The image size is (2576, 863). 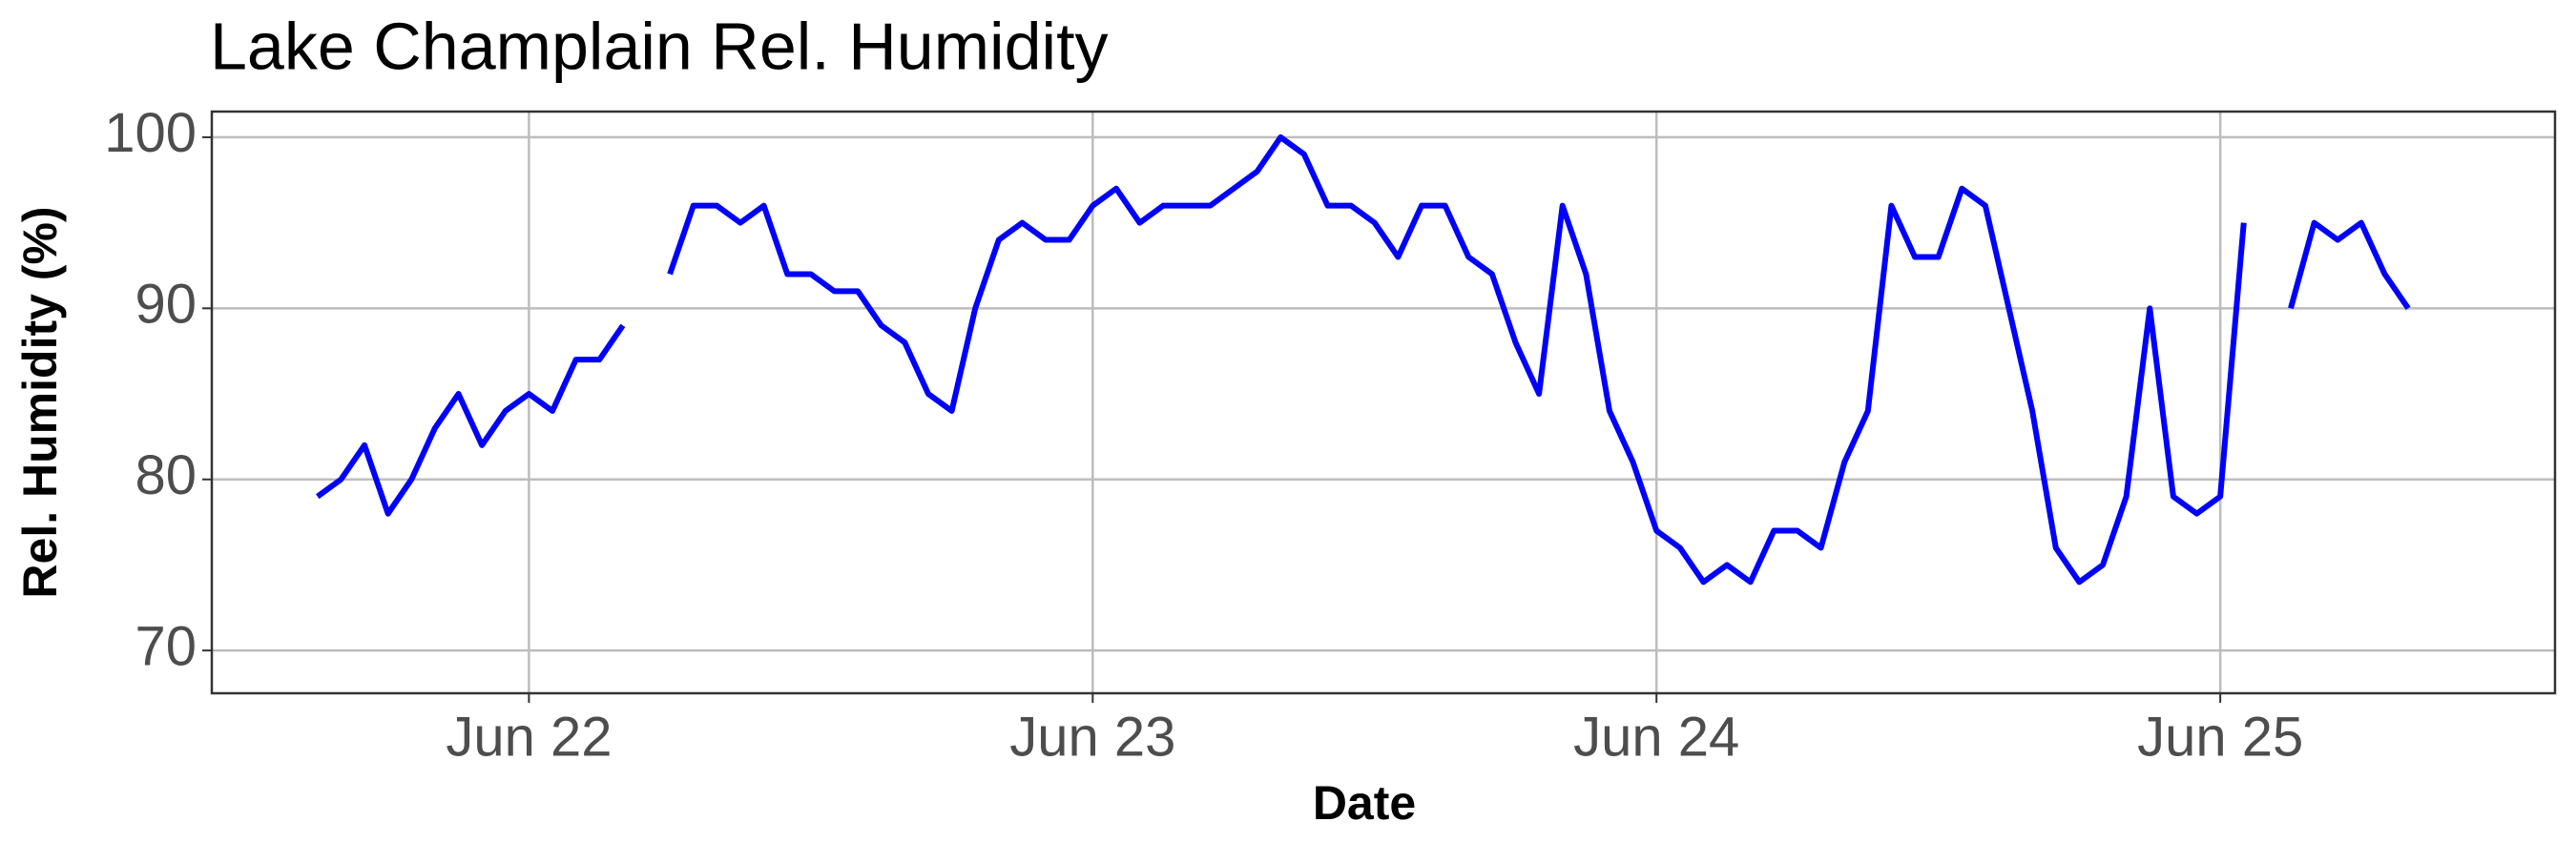 I want to click on x-tick-label: Jun 25, so click(x=2220, y=737).